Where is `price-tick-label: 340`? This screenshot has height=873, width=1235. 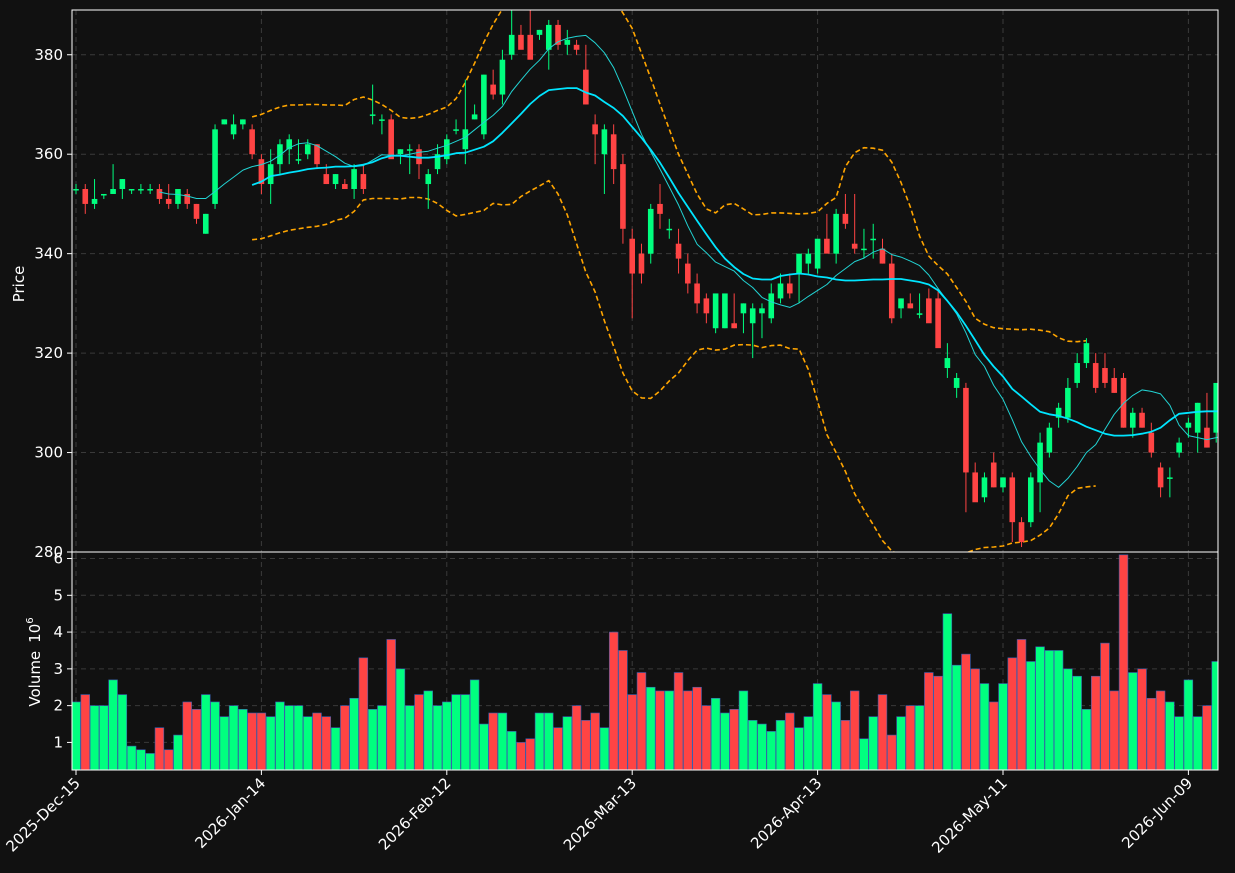 price-tick-label: 340 is located at coordinates (48, 254).